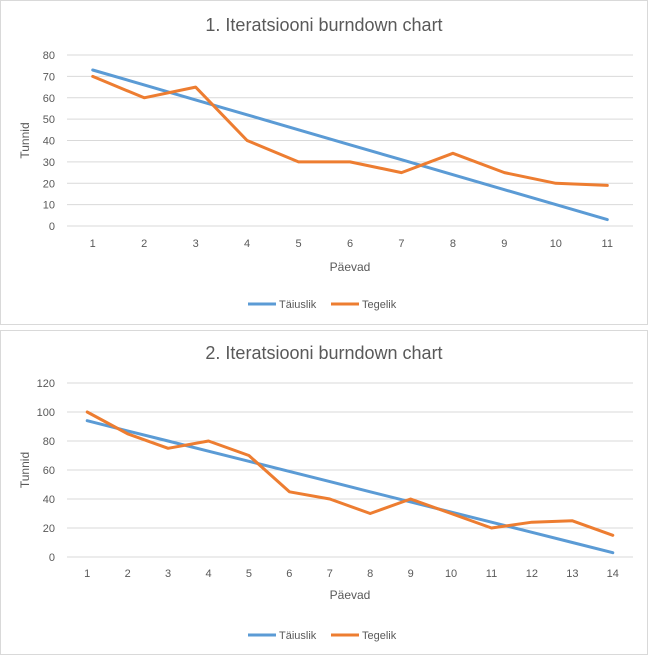 The width and height of the screenshot is (648, 655). I want to click on chart-2-x-tick-label: 7, so click(330, 574).